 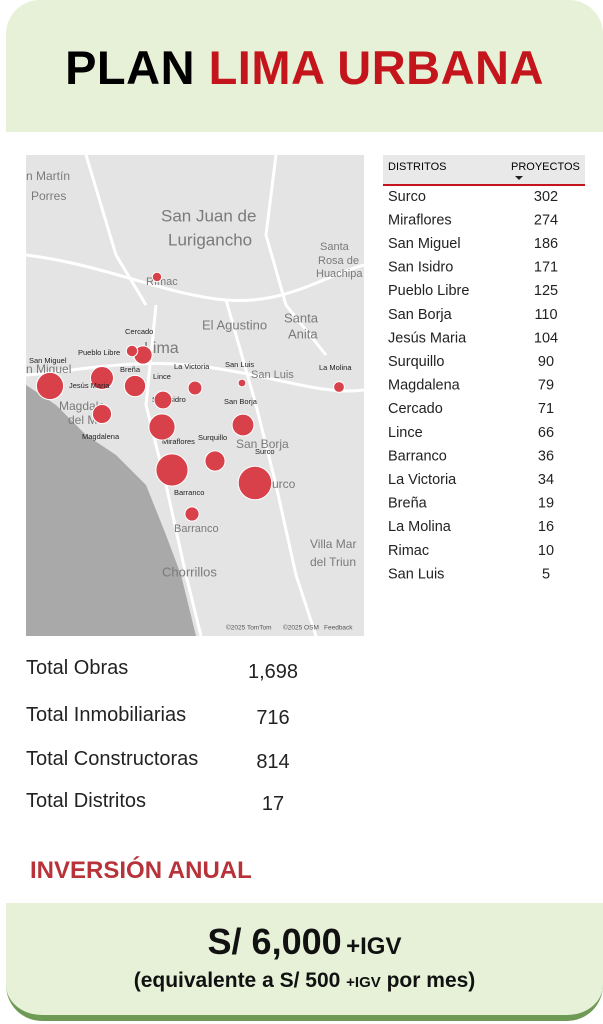 I want to click on district-name: Rimac, so click(x=408, y=551).